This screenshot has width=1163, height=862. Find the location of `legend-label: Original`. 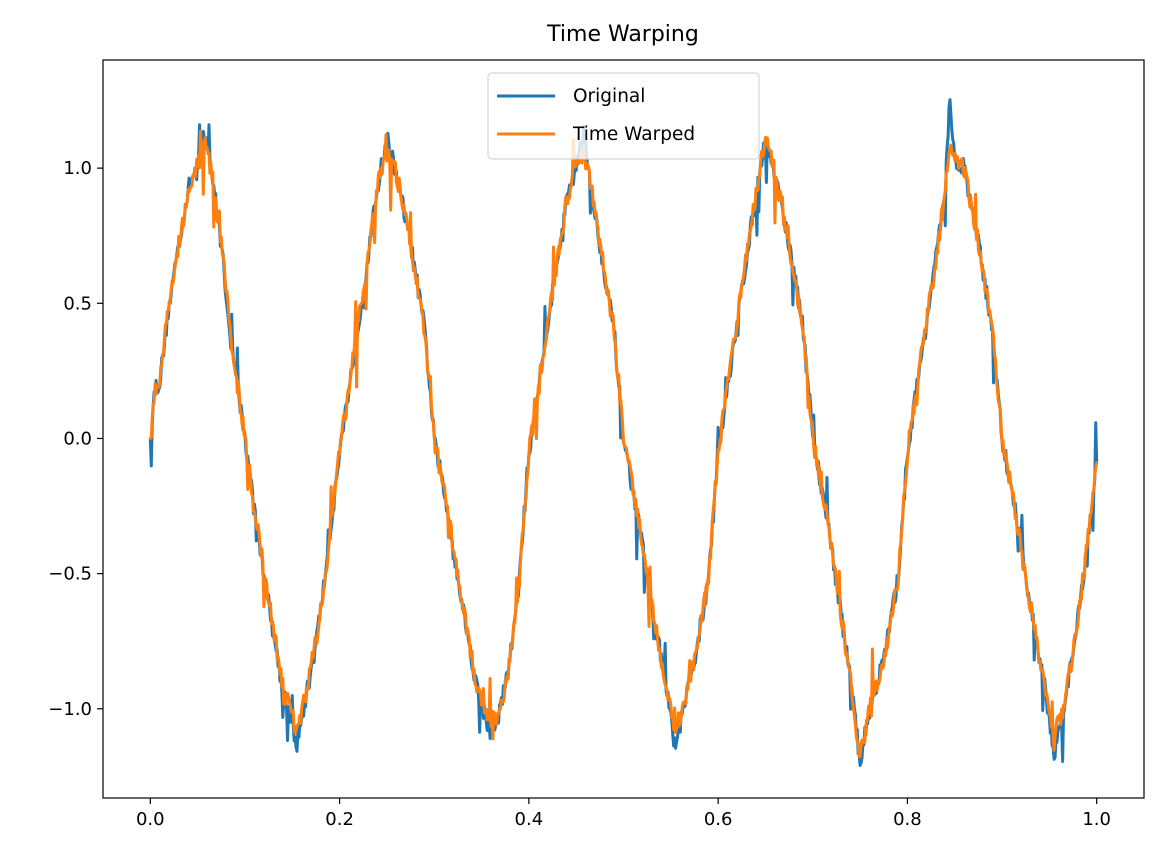

legend-label: Original is located at coordinates (609, 96).